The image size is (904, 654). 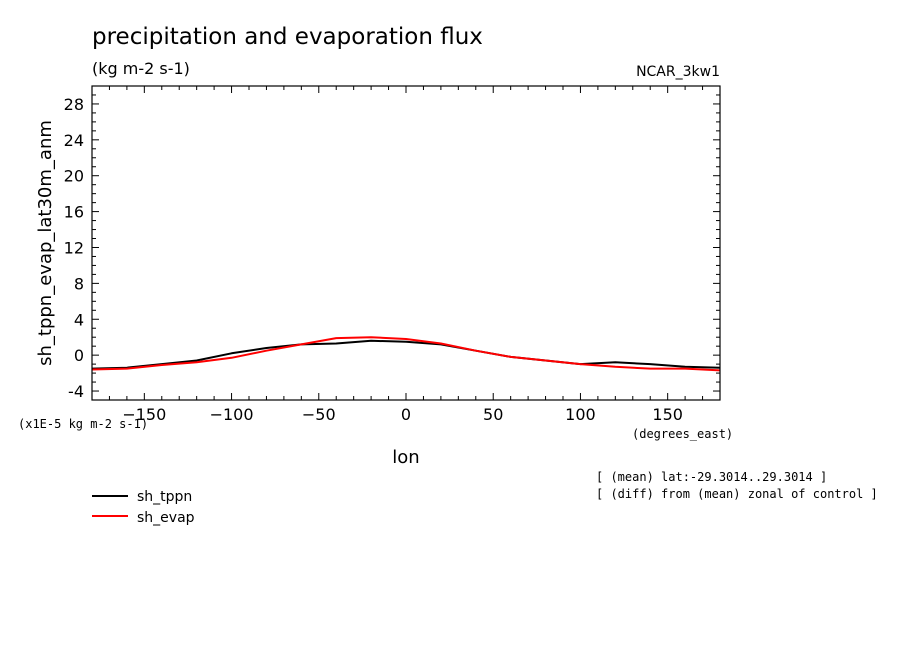 I want to click on x-tick-label: 0, so click(x=406, y=414).